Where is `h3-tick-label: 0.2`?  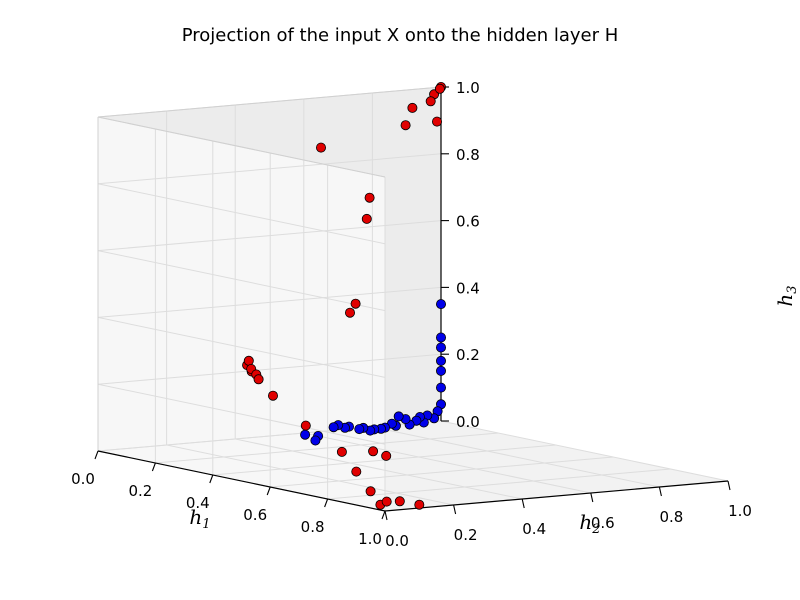
h3-tick-label: 0.2 is located at coordinates (468, 355).